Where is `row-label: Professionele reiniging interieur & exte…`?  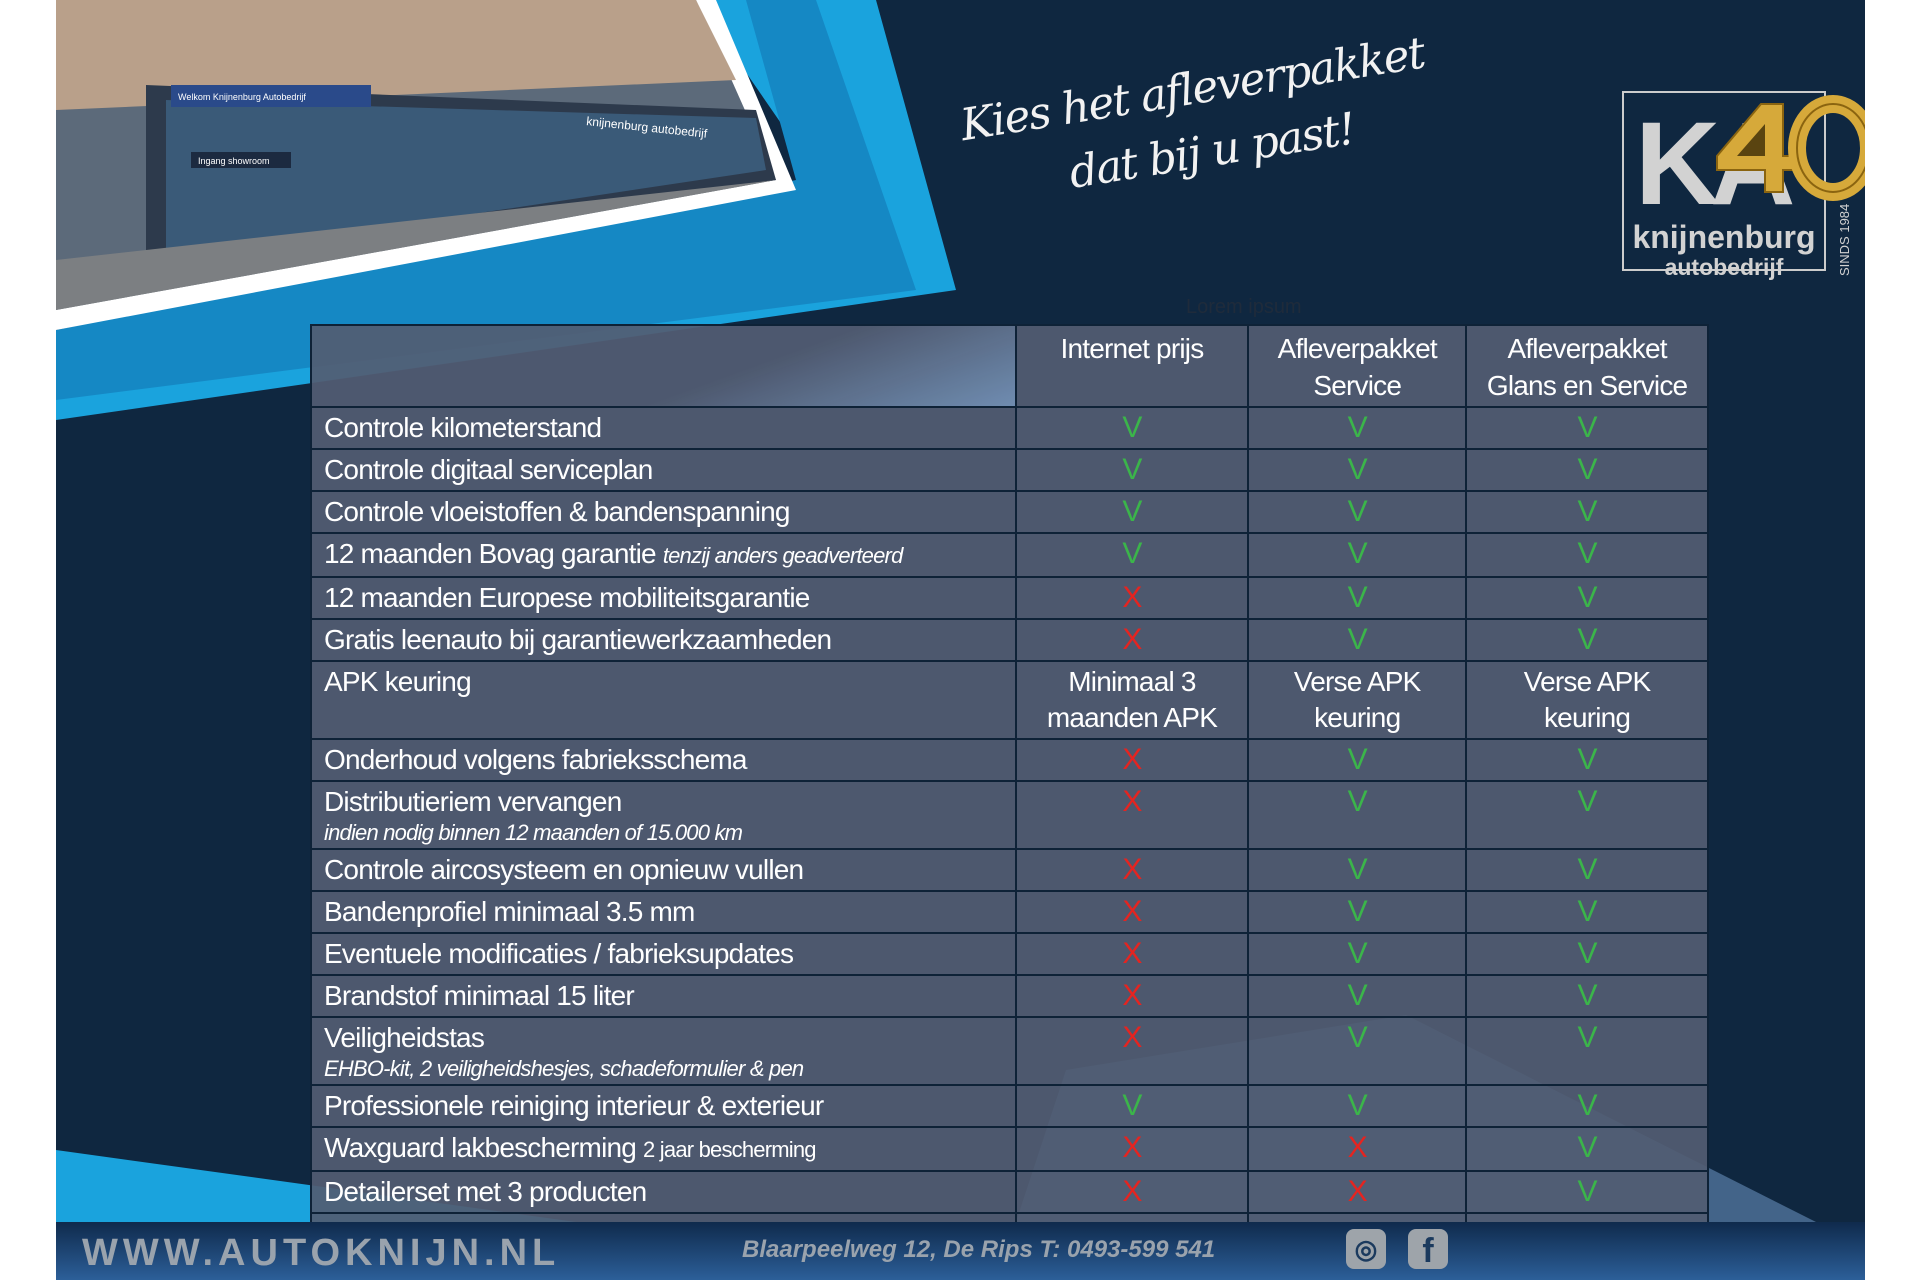 row-label: Professionele reiniging interieur & exte… is located at coordinates (574, 1105).